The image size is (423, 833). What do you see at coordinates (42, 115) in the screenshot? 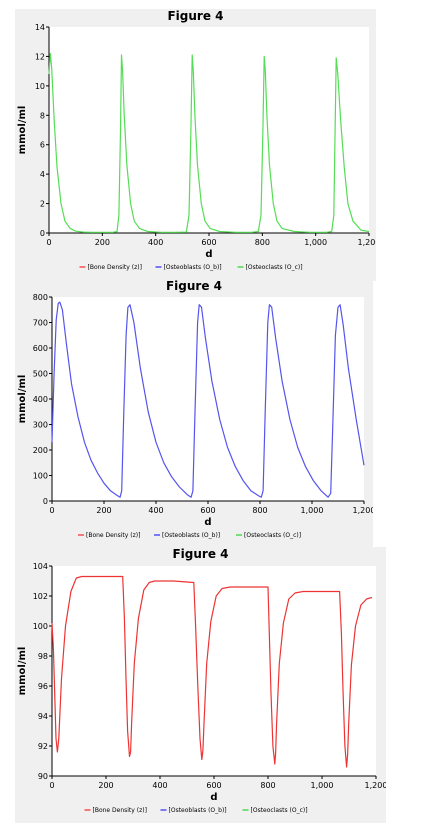
I see `y-tick-label: 8` at bounding box center [42, 115].